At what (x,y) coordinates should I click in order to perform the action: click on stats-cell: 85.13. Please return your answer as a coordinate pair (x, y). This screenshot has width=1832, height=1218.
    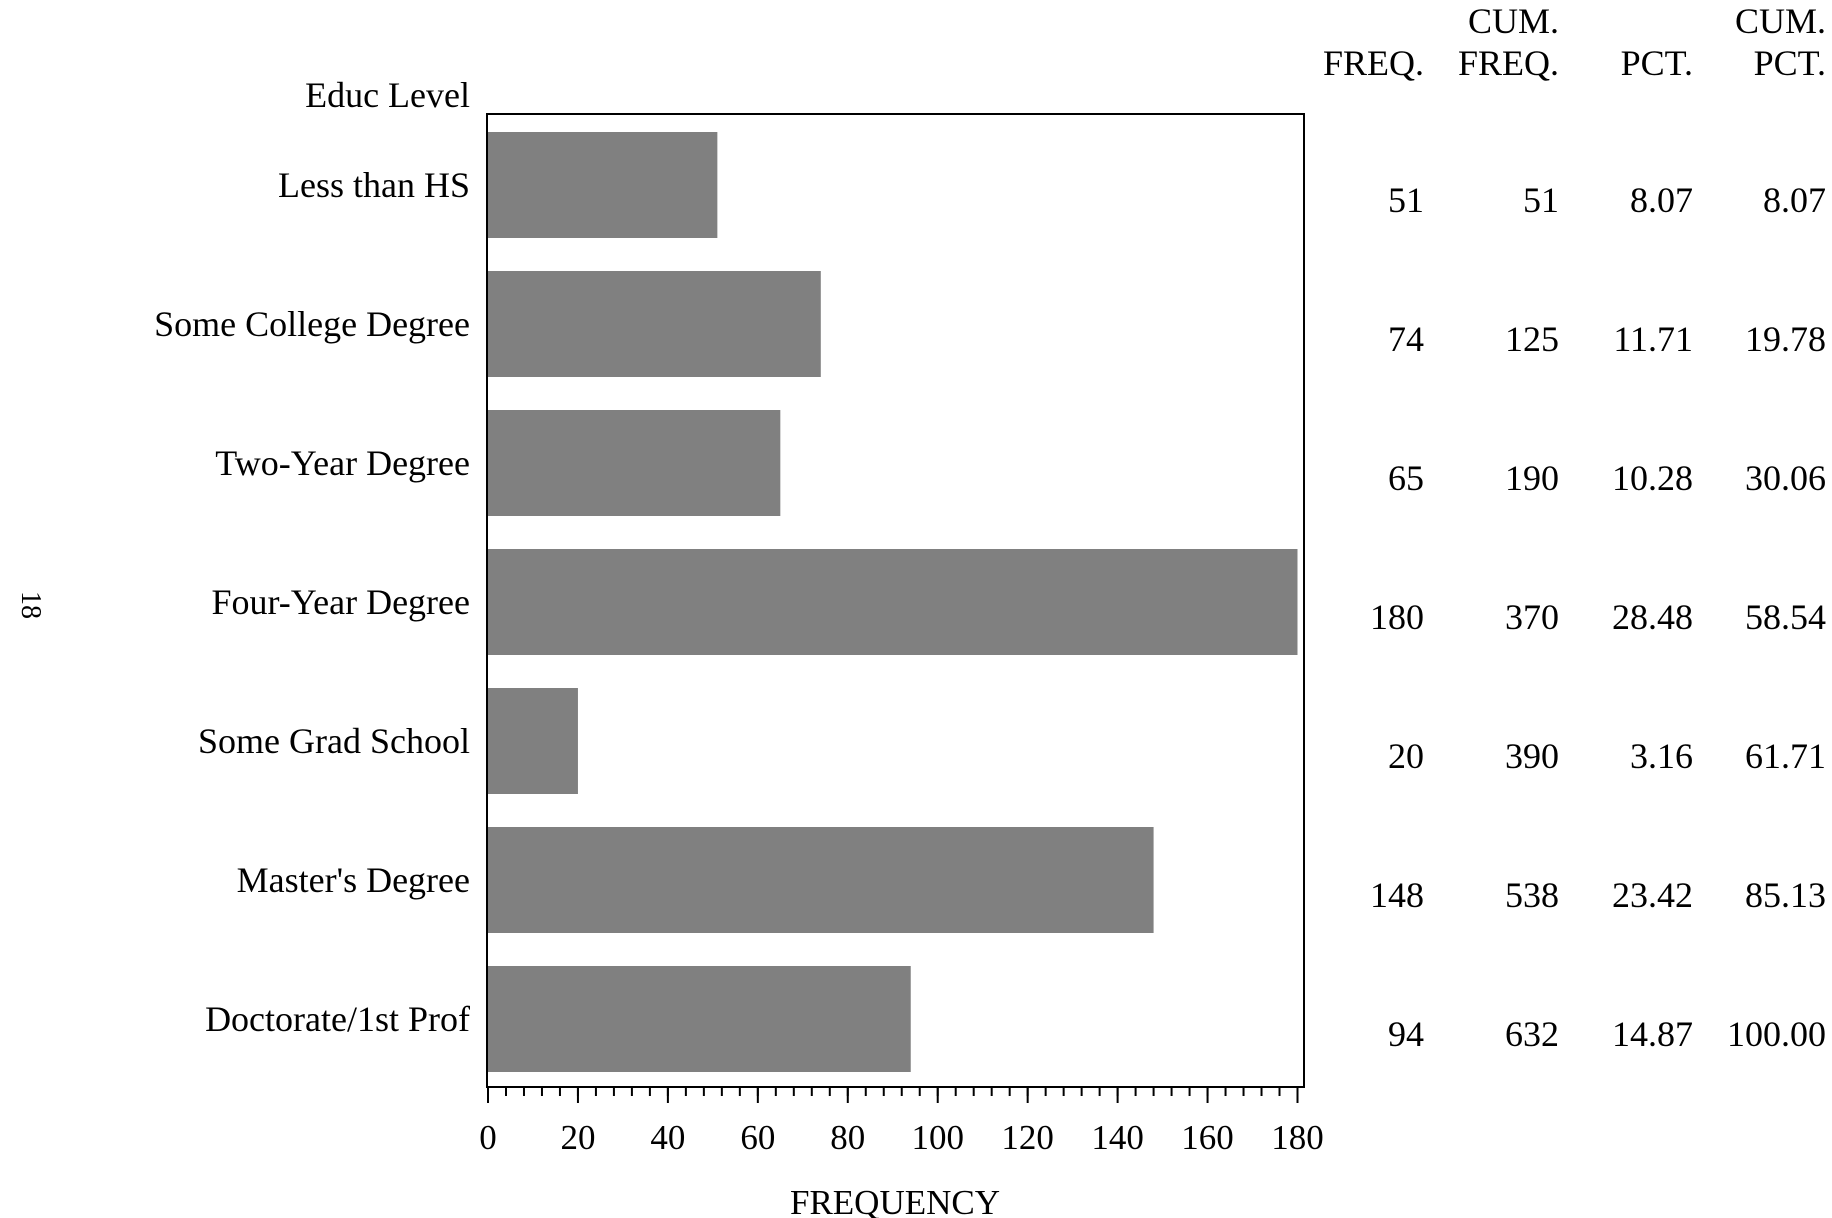
    Looking at the image, I should click on (1785, 895).